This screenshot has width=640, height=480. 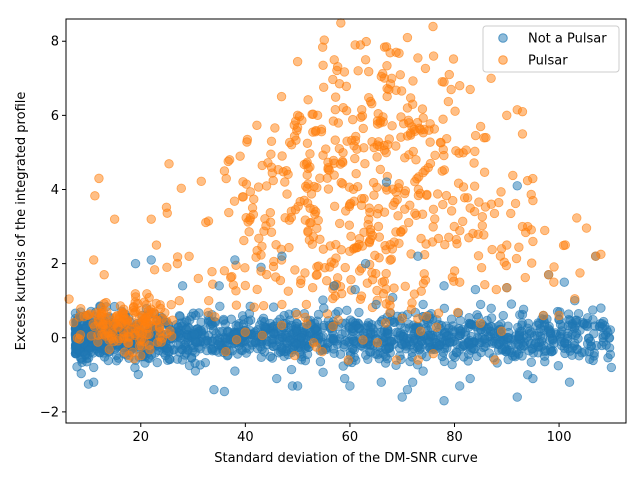 What do you see at coordinates (53, 227) in the screenshot?
I see `y-axis: −2 0 2 4 6 8` at bounding box center [53, 227].